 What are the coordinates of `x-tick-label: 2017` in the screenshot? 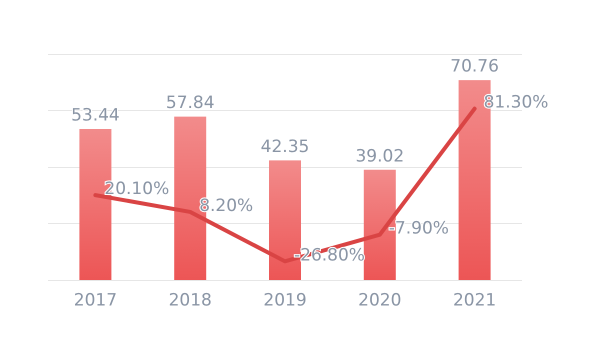 It's located at (96, 300).